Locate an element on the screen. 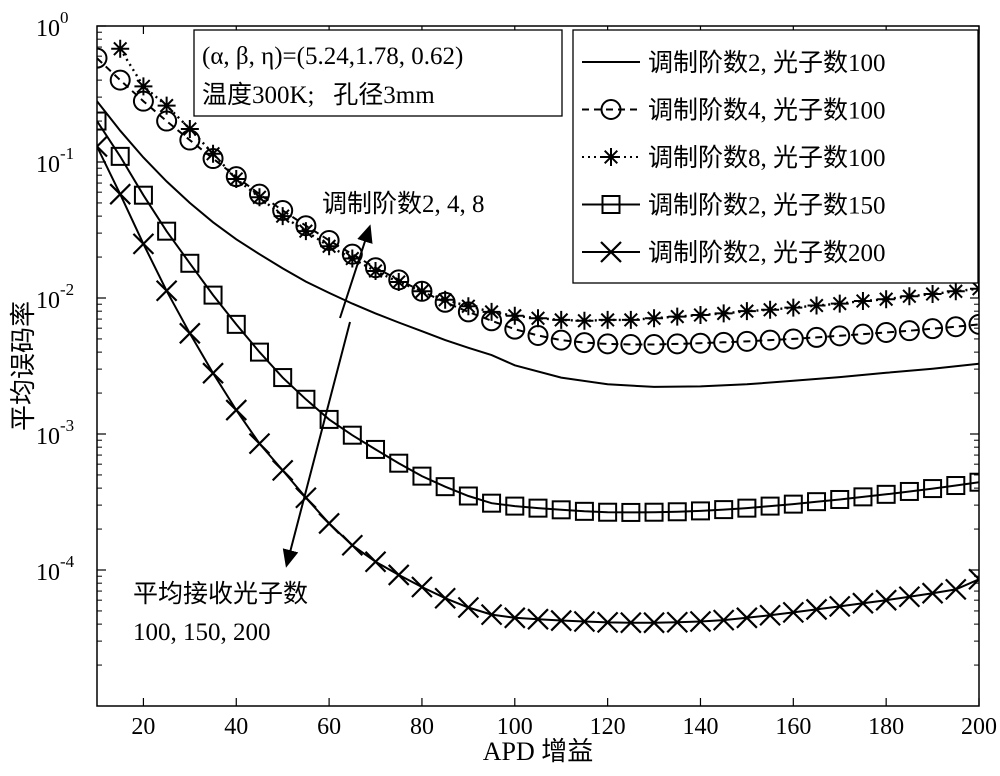 This screenshot has width=1000, height=776. x-tick-label: 180 is located at coordinates (886, 727).